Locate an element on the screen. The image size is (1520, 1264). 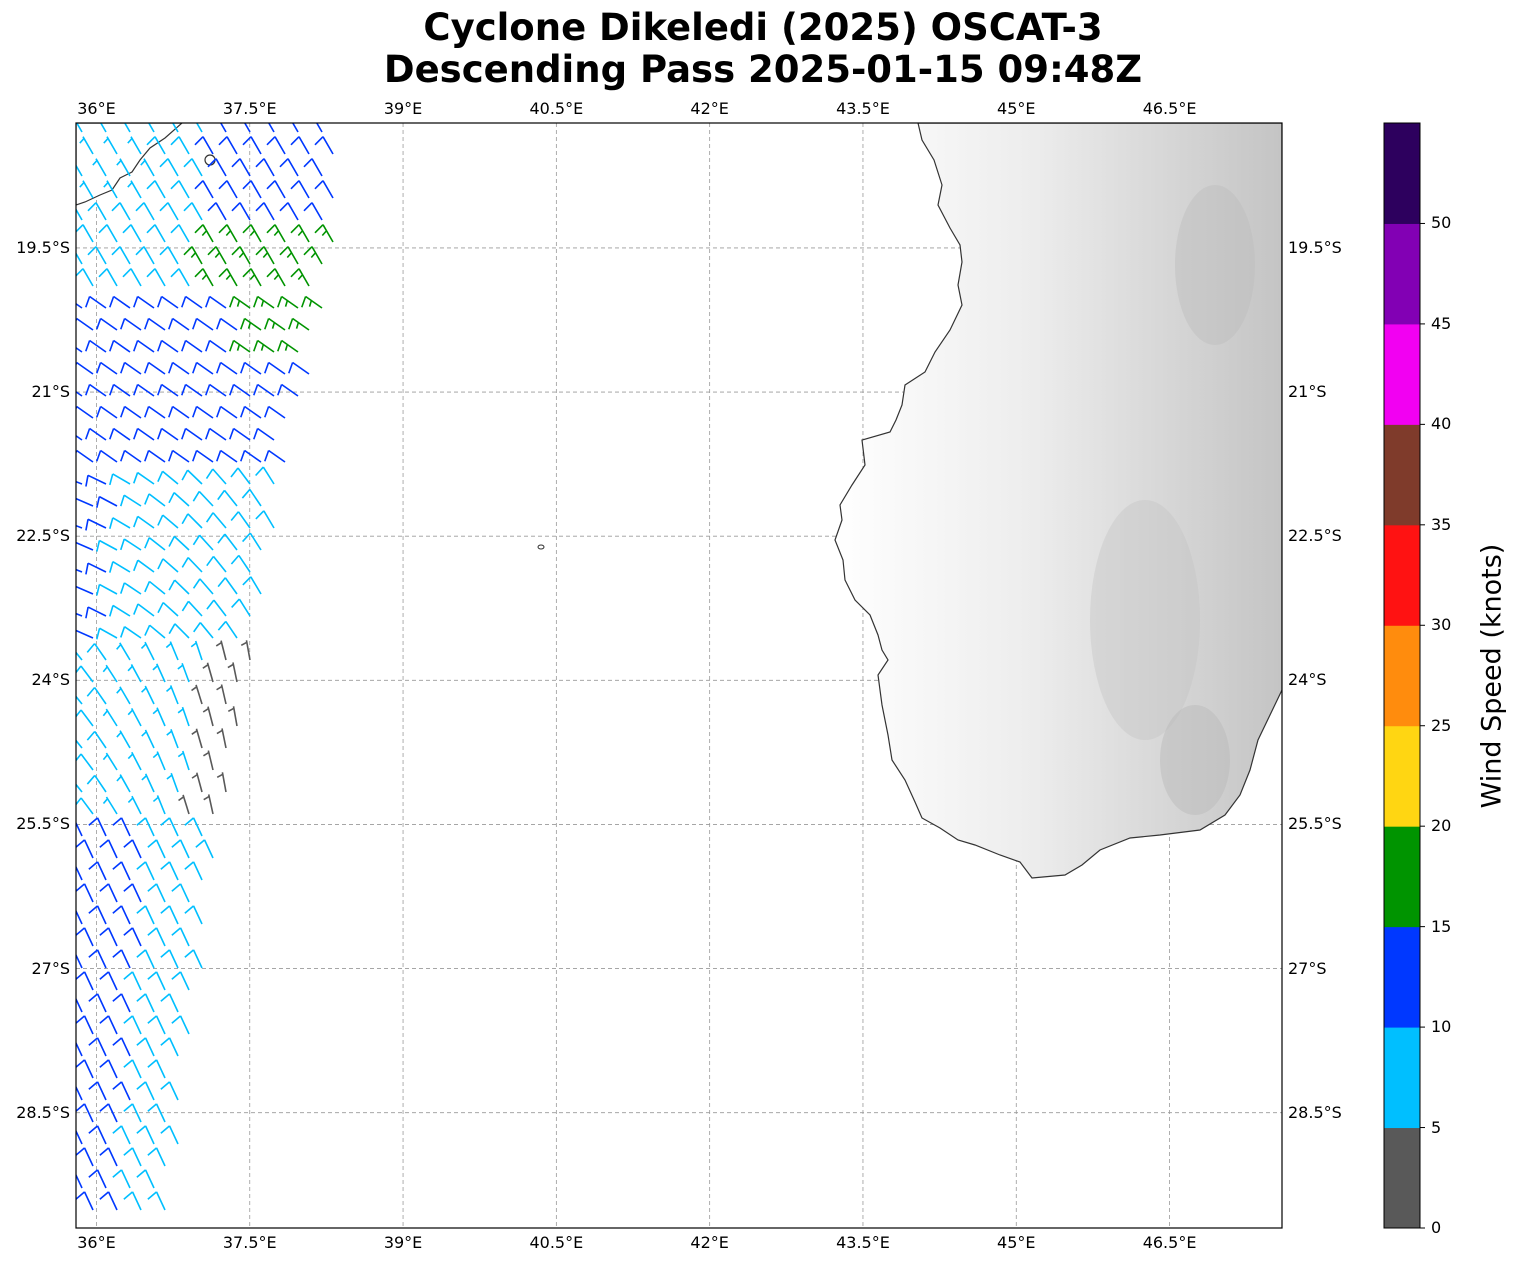
lon-tick-label: 36°E is located at coordinates (96, 1242).